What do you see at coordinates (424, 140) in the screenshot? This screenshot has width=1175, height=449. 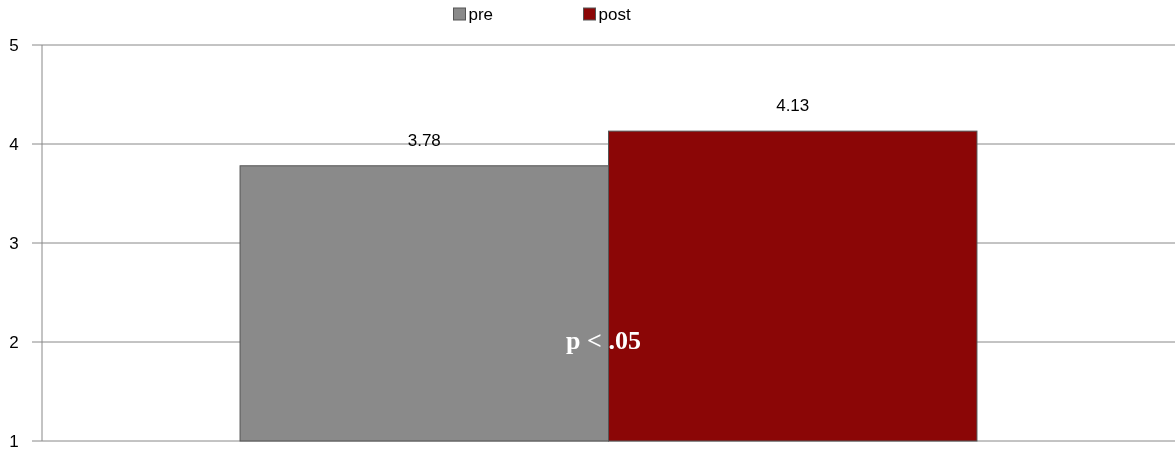 I see `data-label: 3.78` at bounding box center [424, 140].